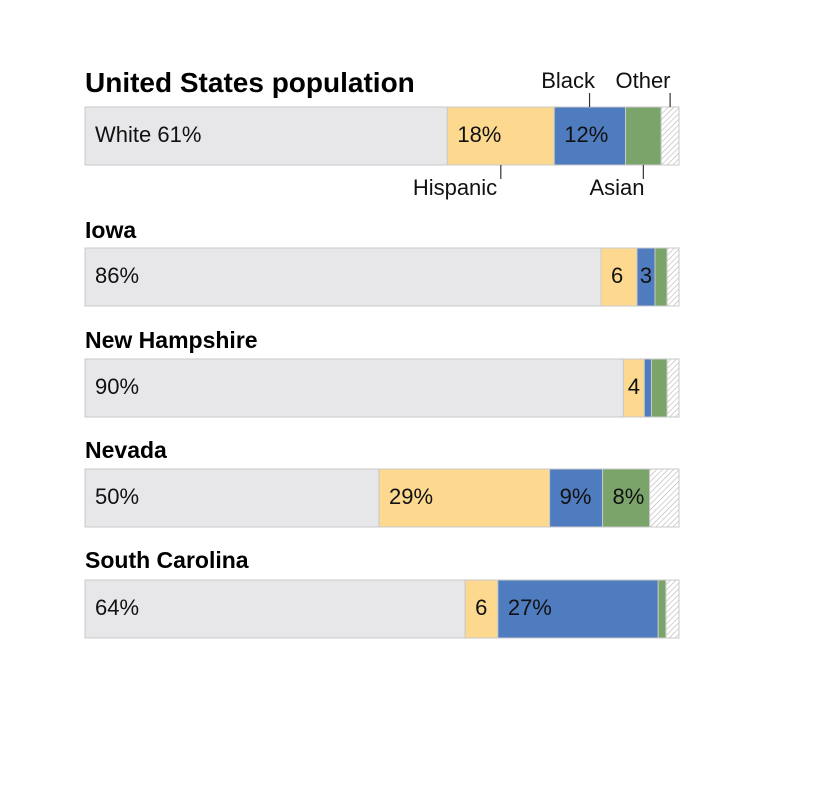 This screenshot has width=826, height=794. I want to click on bar-segment-south-carolina-hispanic, so click(481, 609).